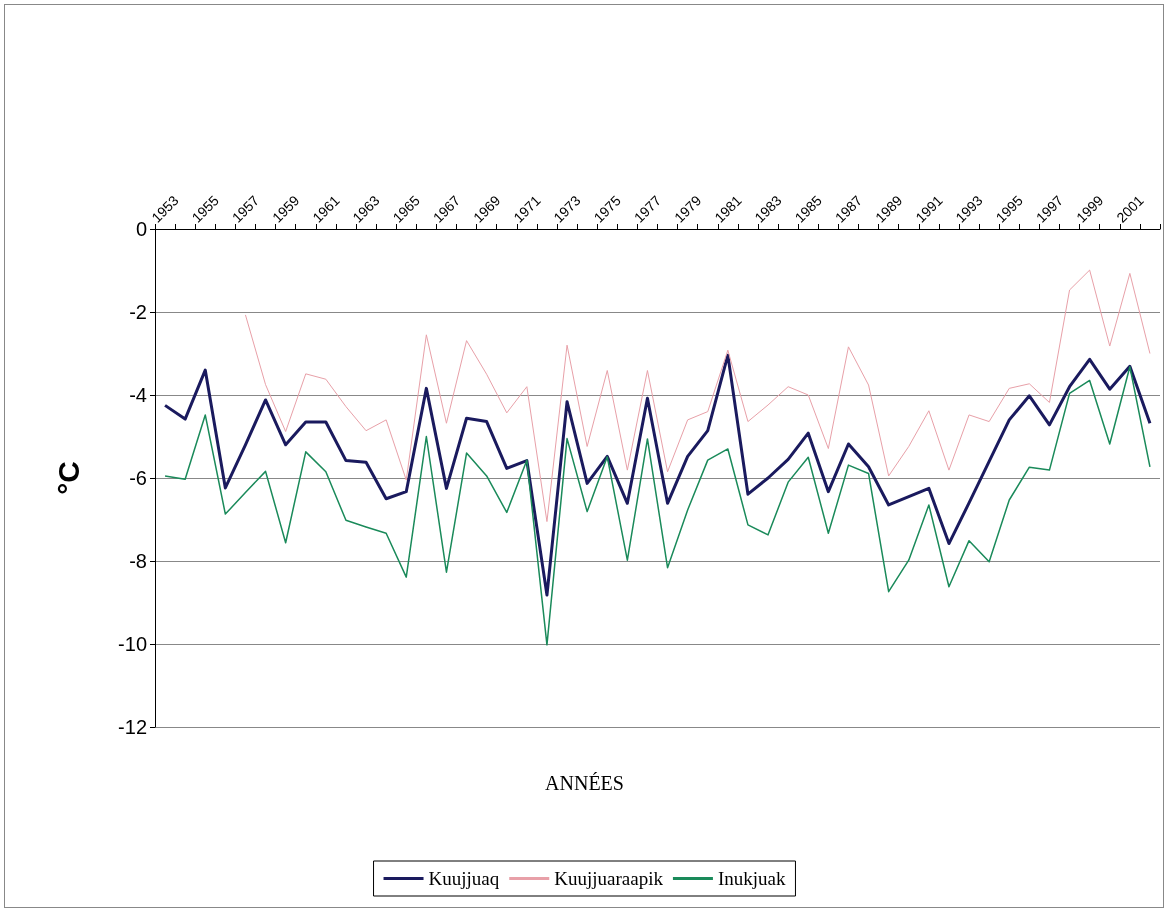 The image size is (1169, 914). What do you see at coordinates (464, 878) in the screenshot?
I see `legend-label: Kuujjuaq` at bounding box center [464, 878].